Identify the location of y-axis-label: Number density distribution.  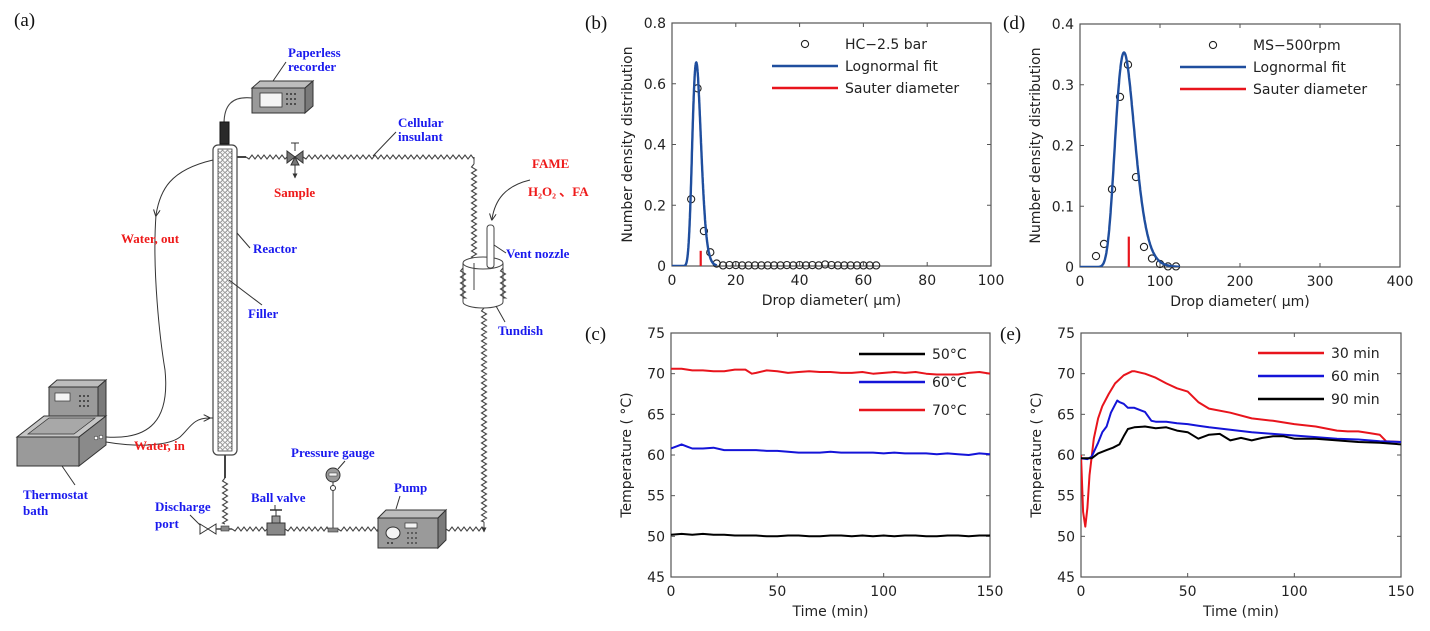
(1036, 145).